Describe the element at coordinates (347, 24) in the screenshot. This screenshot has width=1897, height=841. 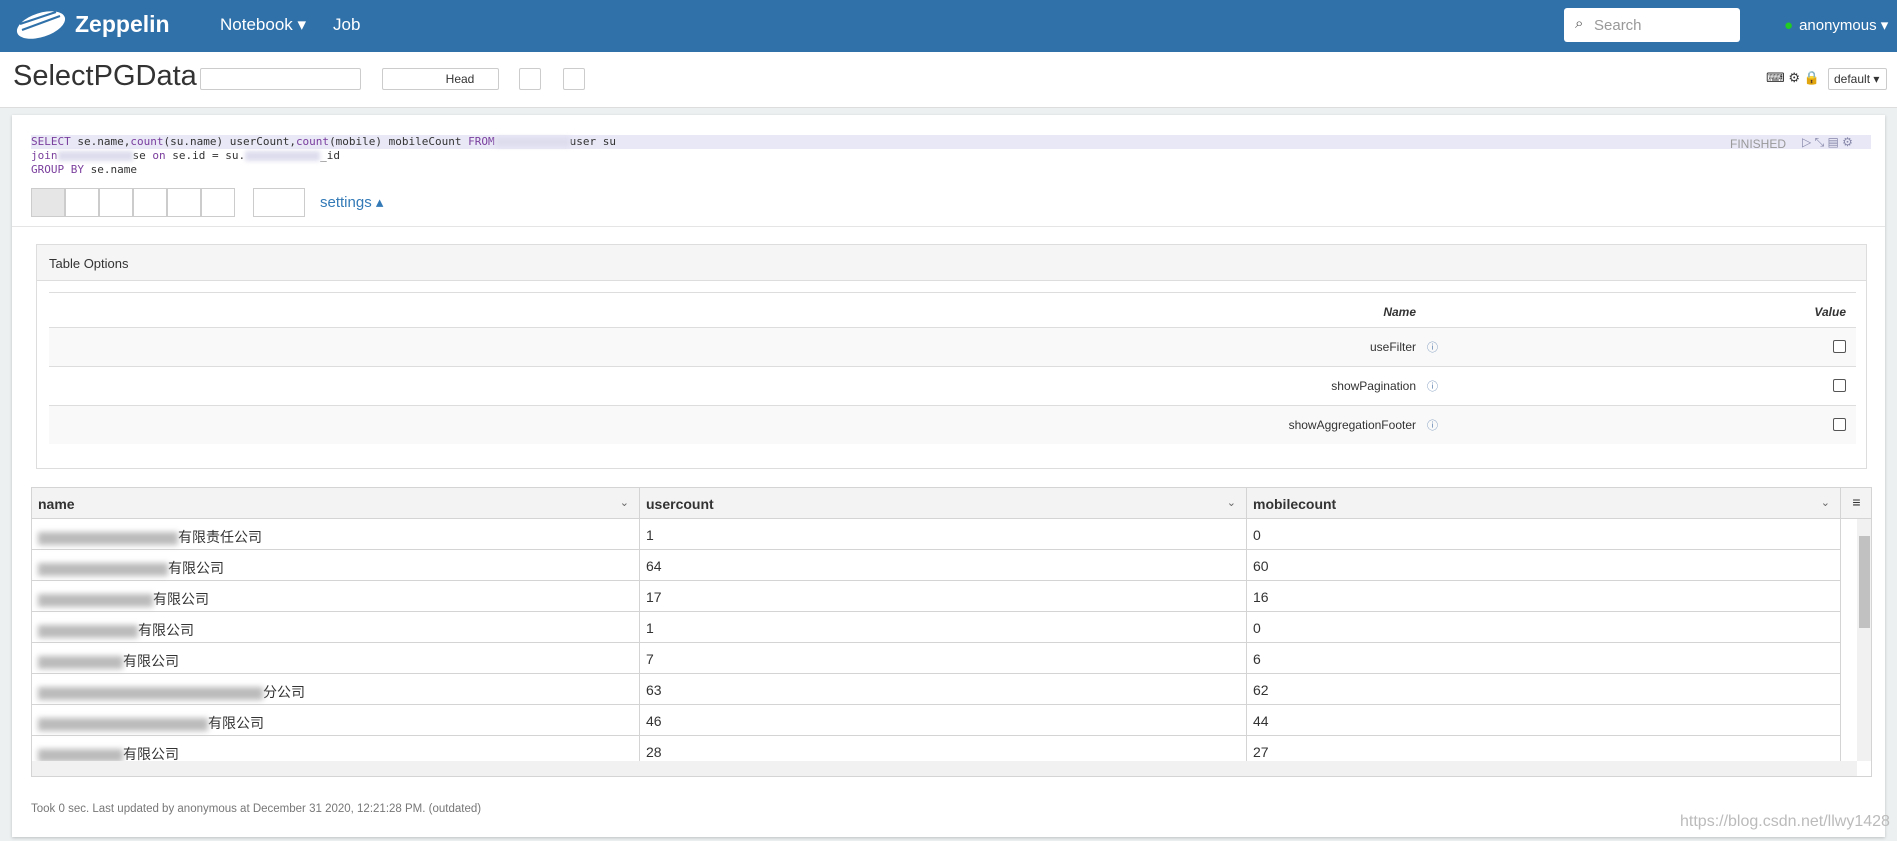
I see `job-menu: Job` at that location.